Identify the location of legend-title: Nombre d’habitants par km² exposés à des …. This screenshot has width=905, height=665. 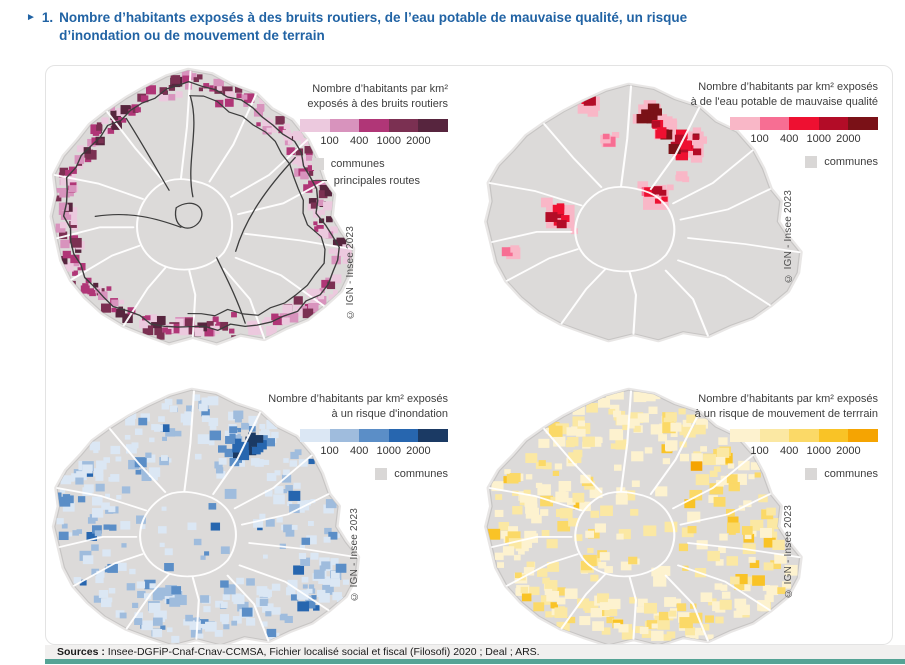
(359, 97).